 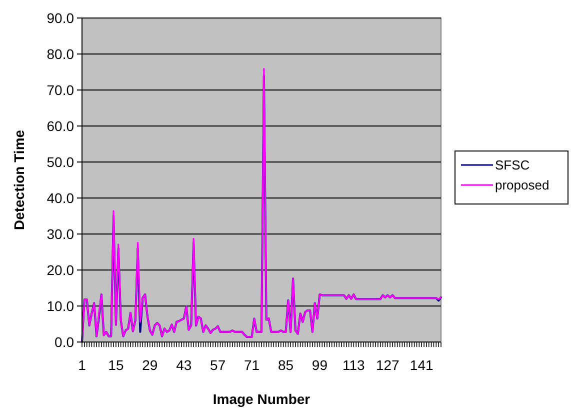 What do you see at coordinates (60, 162) in the screenshot?
I see `y-tick-label: 50.0` at bounding box center [60, 162].